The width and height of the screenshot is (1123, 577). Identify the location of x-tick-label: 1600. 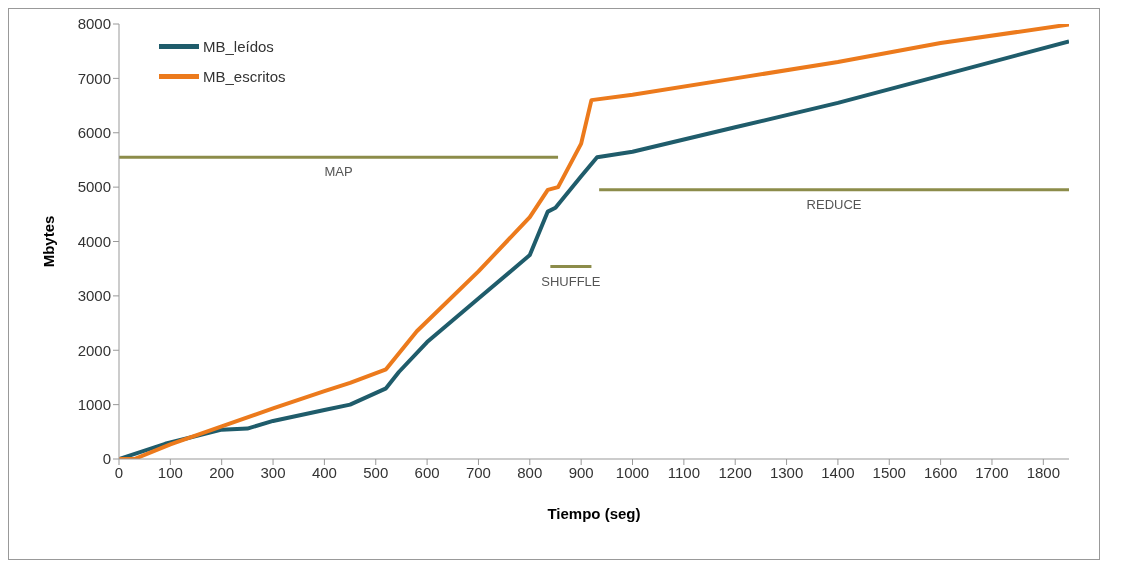
(940, 472).